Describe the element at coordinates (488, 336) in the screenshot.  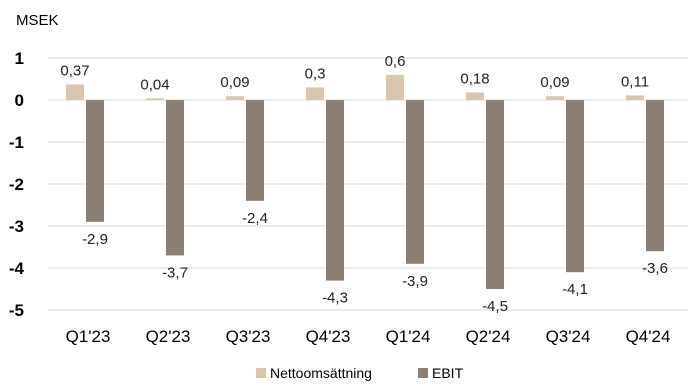
I see `x-tick-label: Q2'24` at that location.